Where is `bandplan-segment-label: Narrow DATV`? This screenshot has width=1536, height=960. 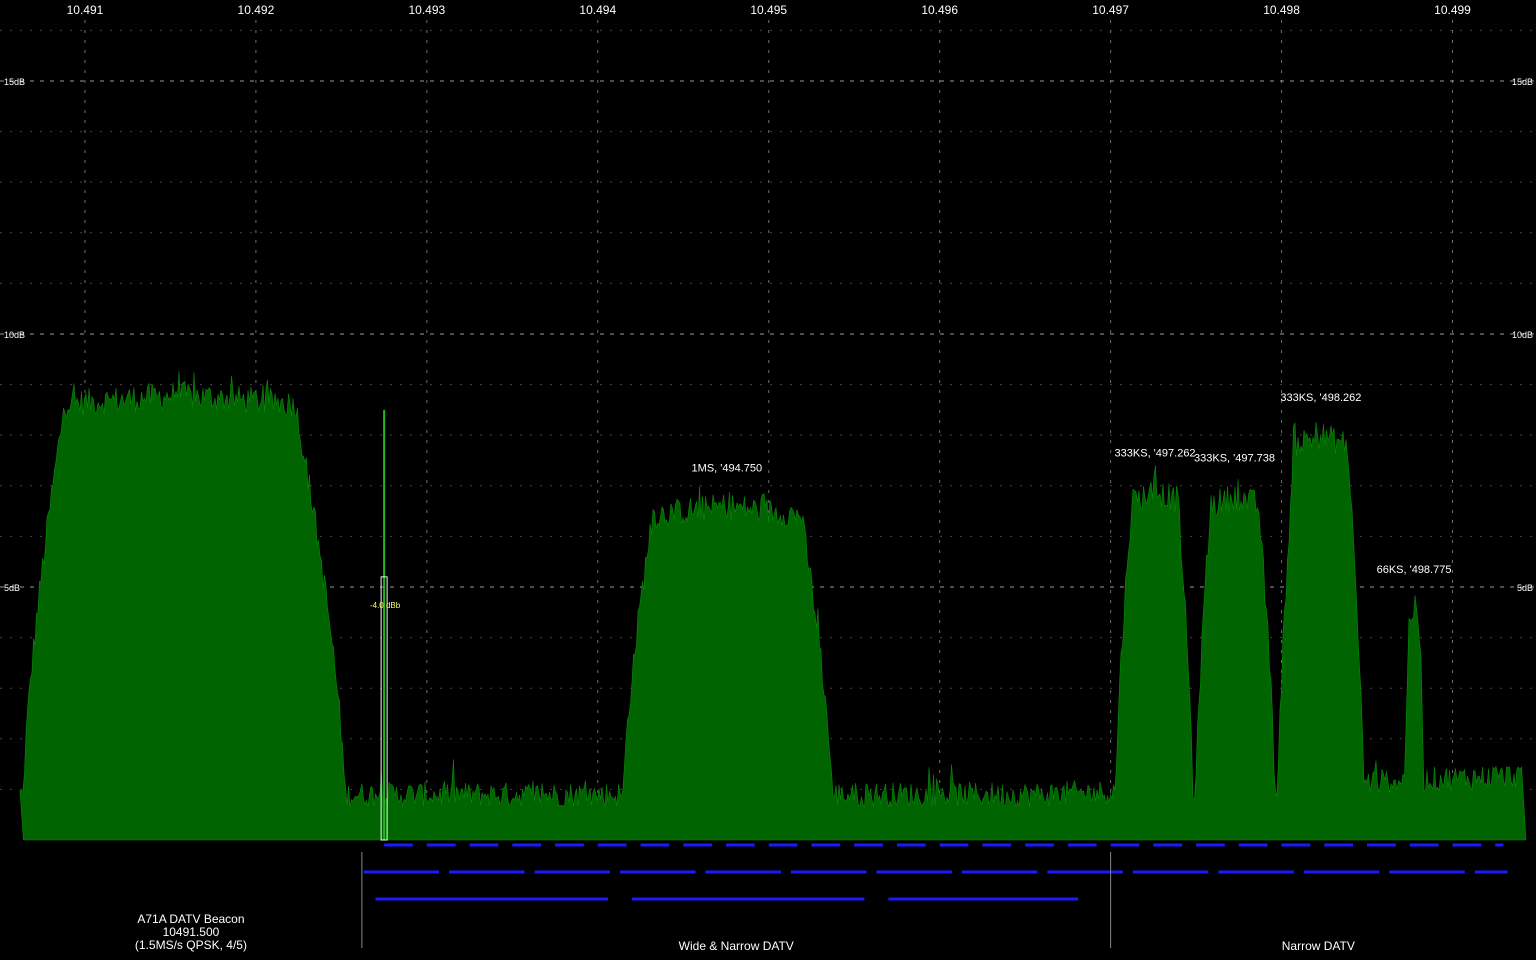
bandplan-segment-label: Narrow DATV is located at coordinates (1318, 946).